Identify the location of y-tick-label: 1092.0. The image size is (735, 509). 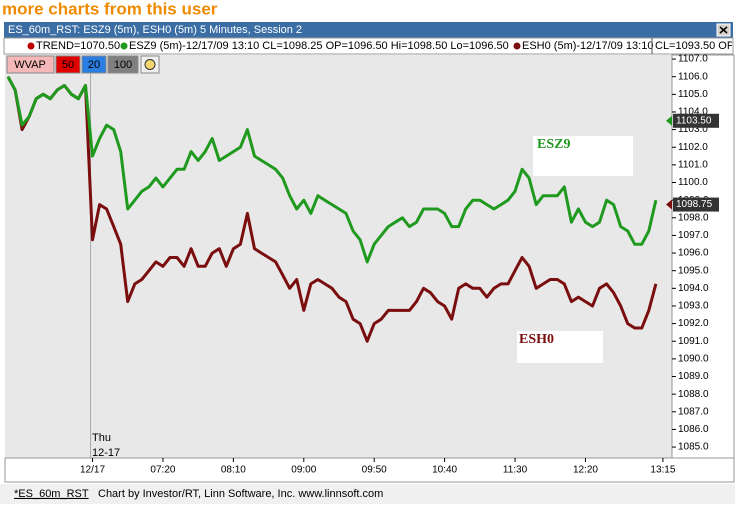
(693, 323).